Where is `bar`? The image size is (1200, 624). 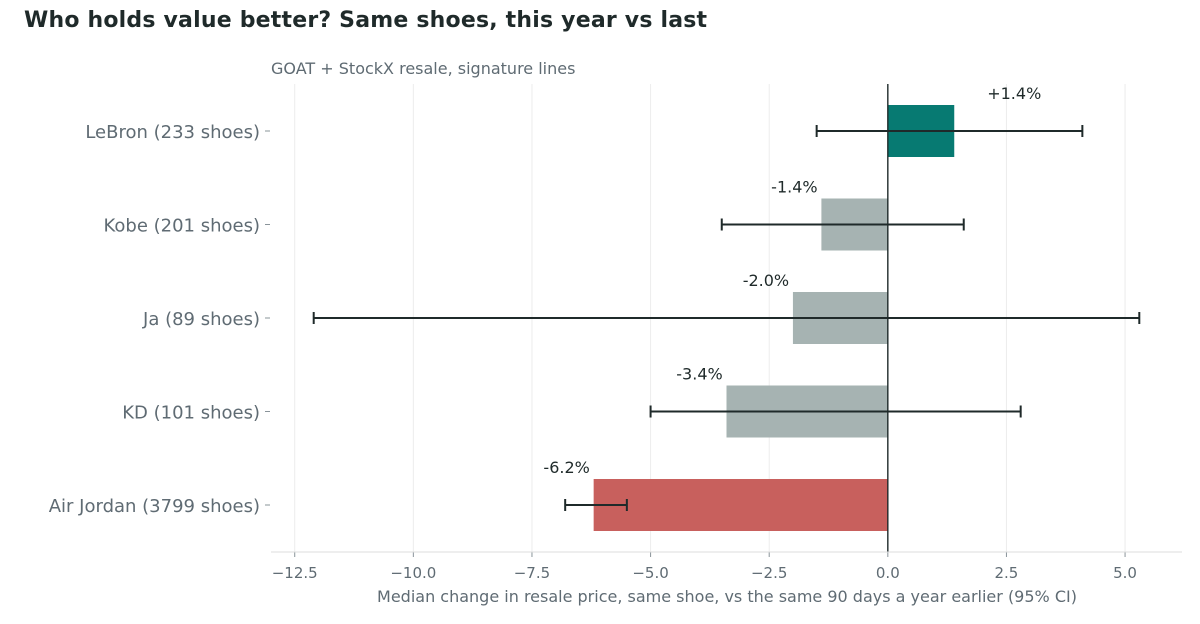 bar is located at coordinates (740, 505).